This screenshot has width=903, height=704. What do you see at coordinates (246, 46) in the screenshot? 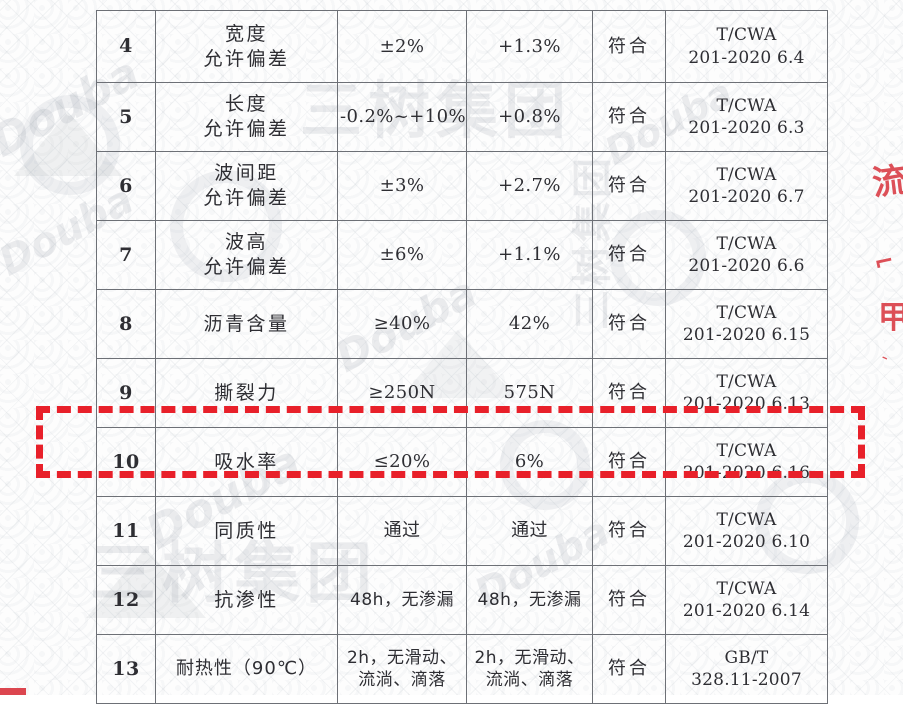
I see `item-name-cell: 宽度 允许偏差` at bounding box center [246, 46].